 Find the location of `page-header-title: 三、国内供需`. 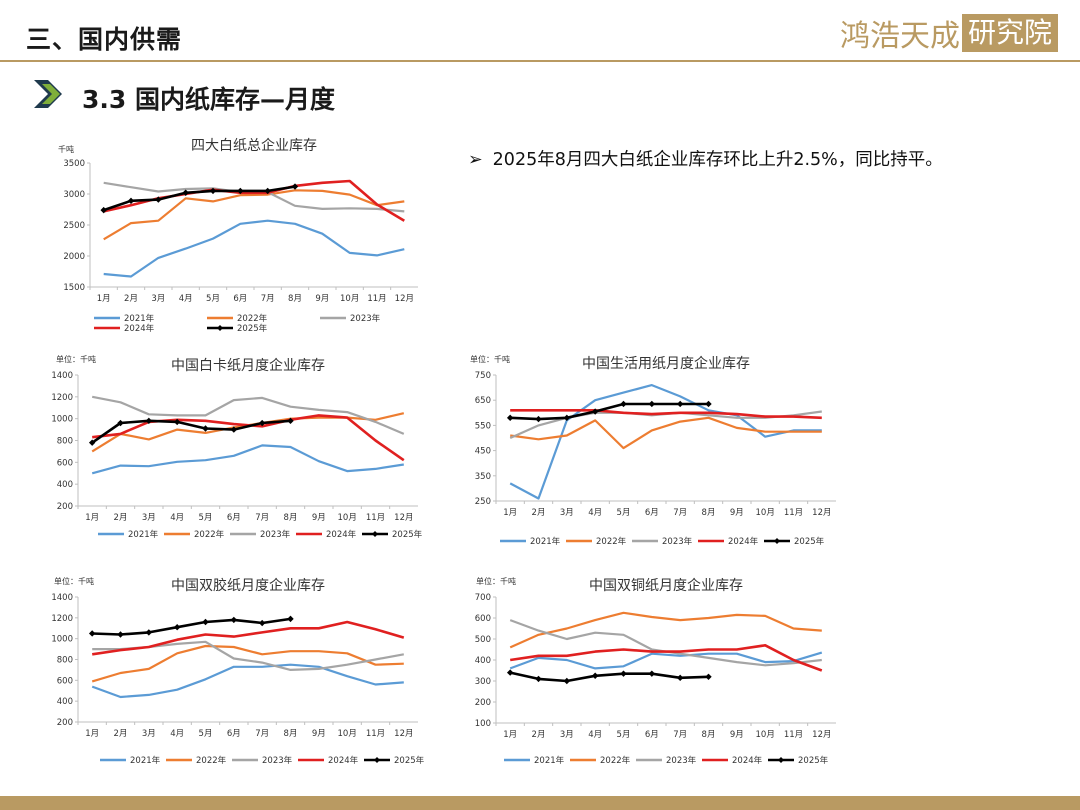

page-header-title: 三、国内供需 is located at coordinates (104, 39).